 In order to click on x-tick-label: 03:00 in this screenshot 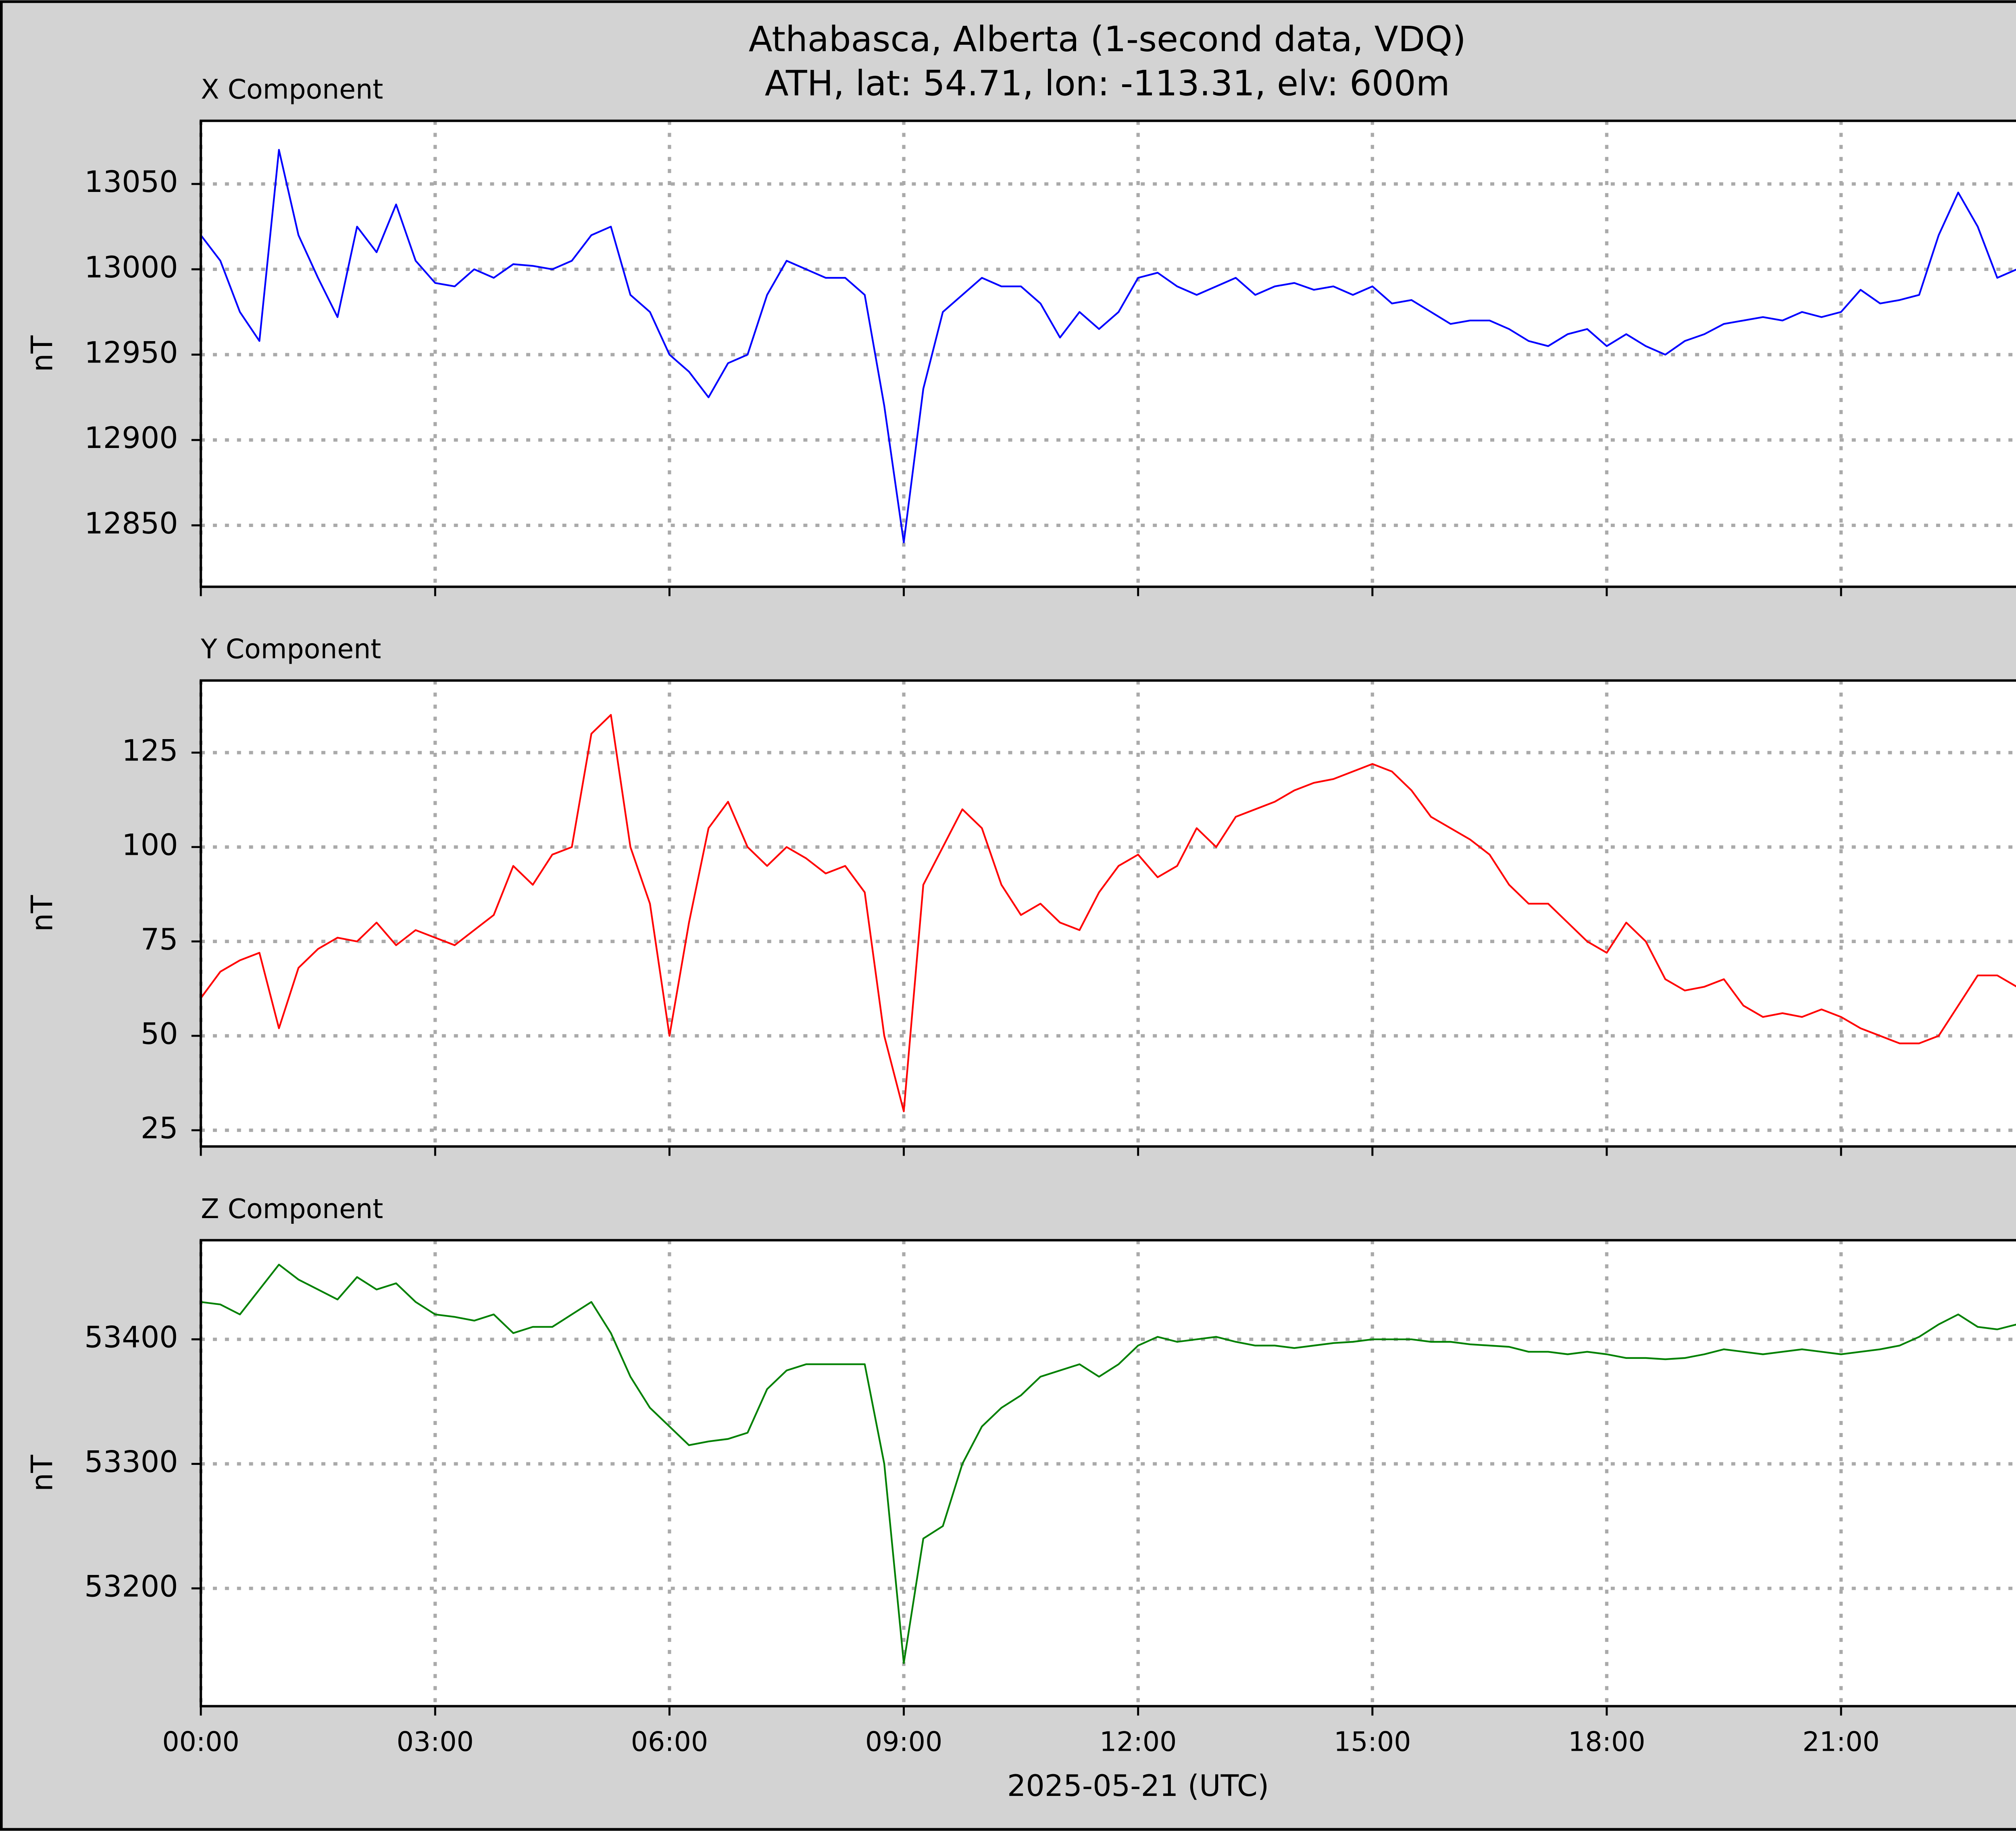, I will do `click(435, 1741)`.